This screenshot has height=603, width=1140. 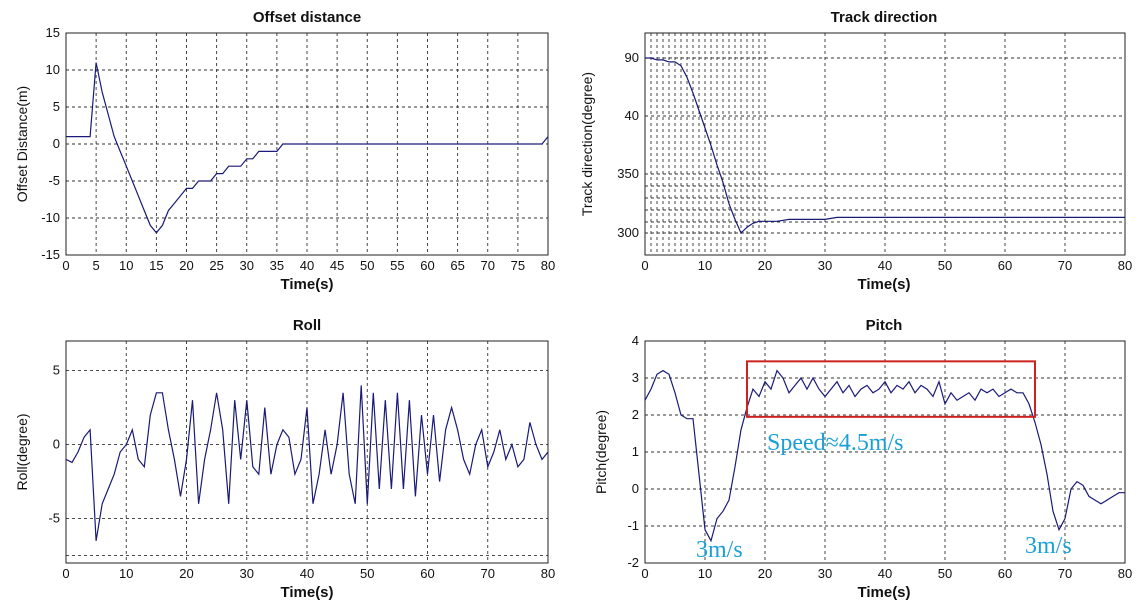 I want to click on pitch-y-tick-label: -2, so click(x=633, y=562).